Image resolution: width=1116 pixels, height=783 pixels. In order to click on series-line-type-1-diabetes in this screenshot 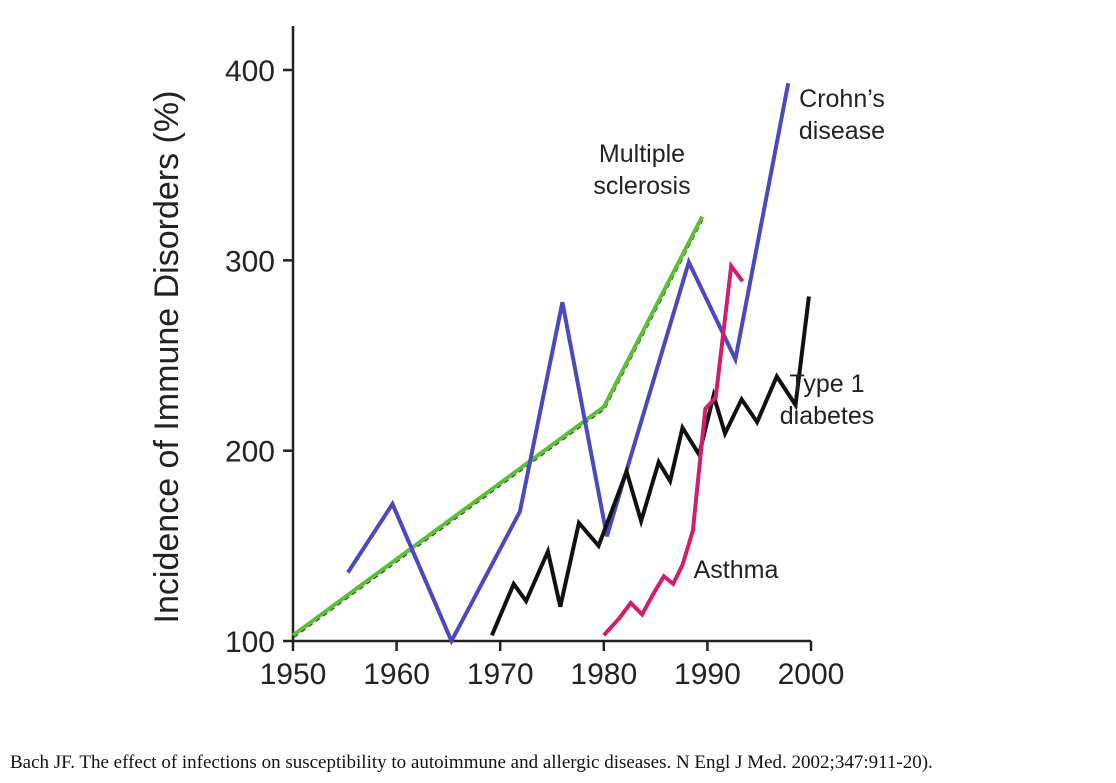, I will do `click(650, 466)`.